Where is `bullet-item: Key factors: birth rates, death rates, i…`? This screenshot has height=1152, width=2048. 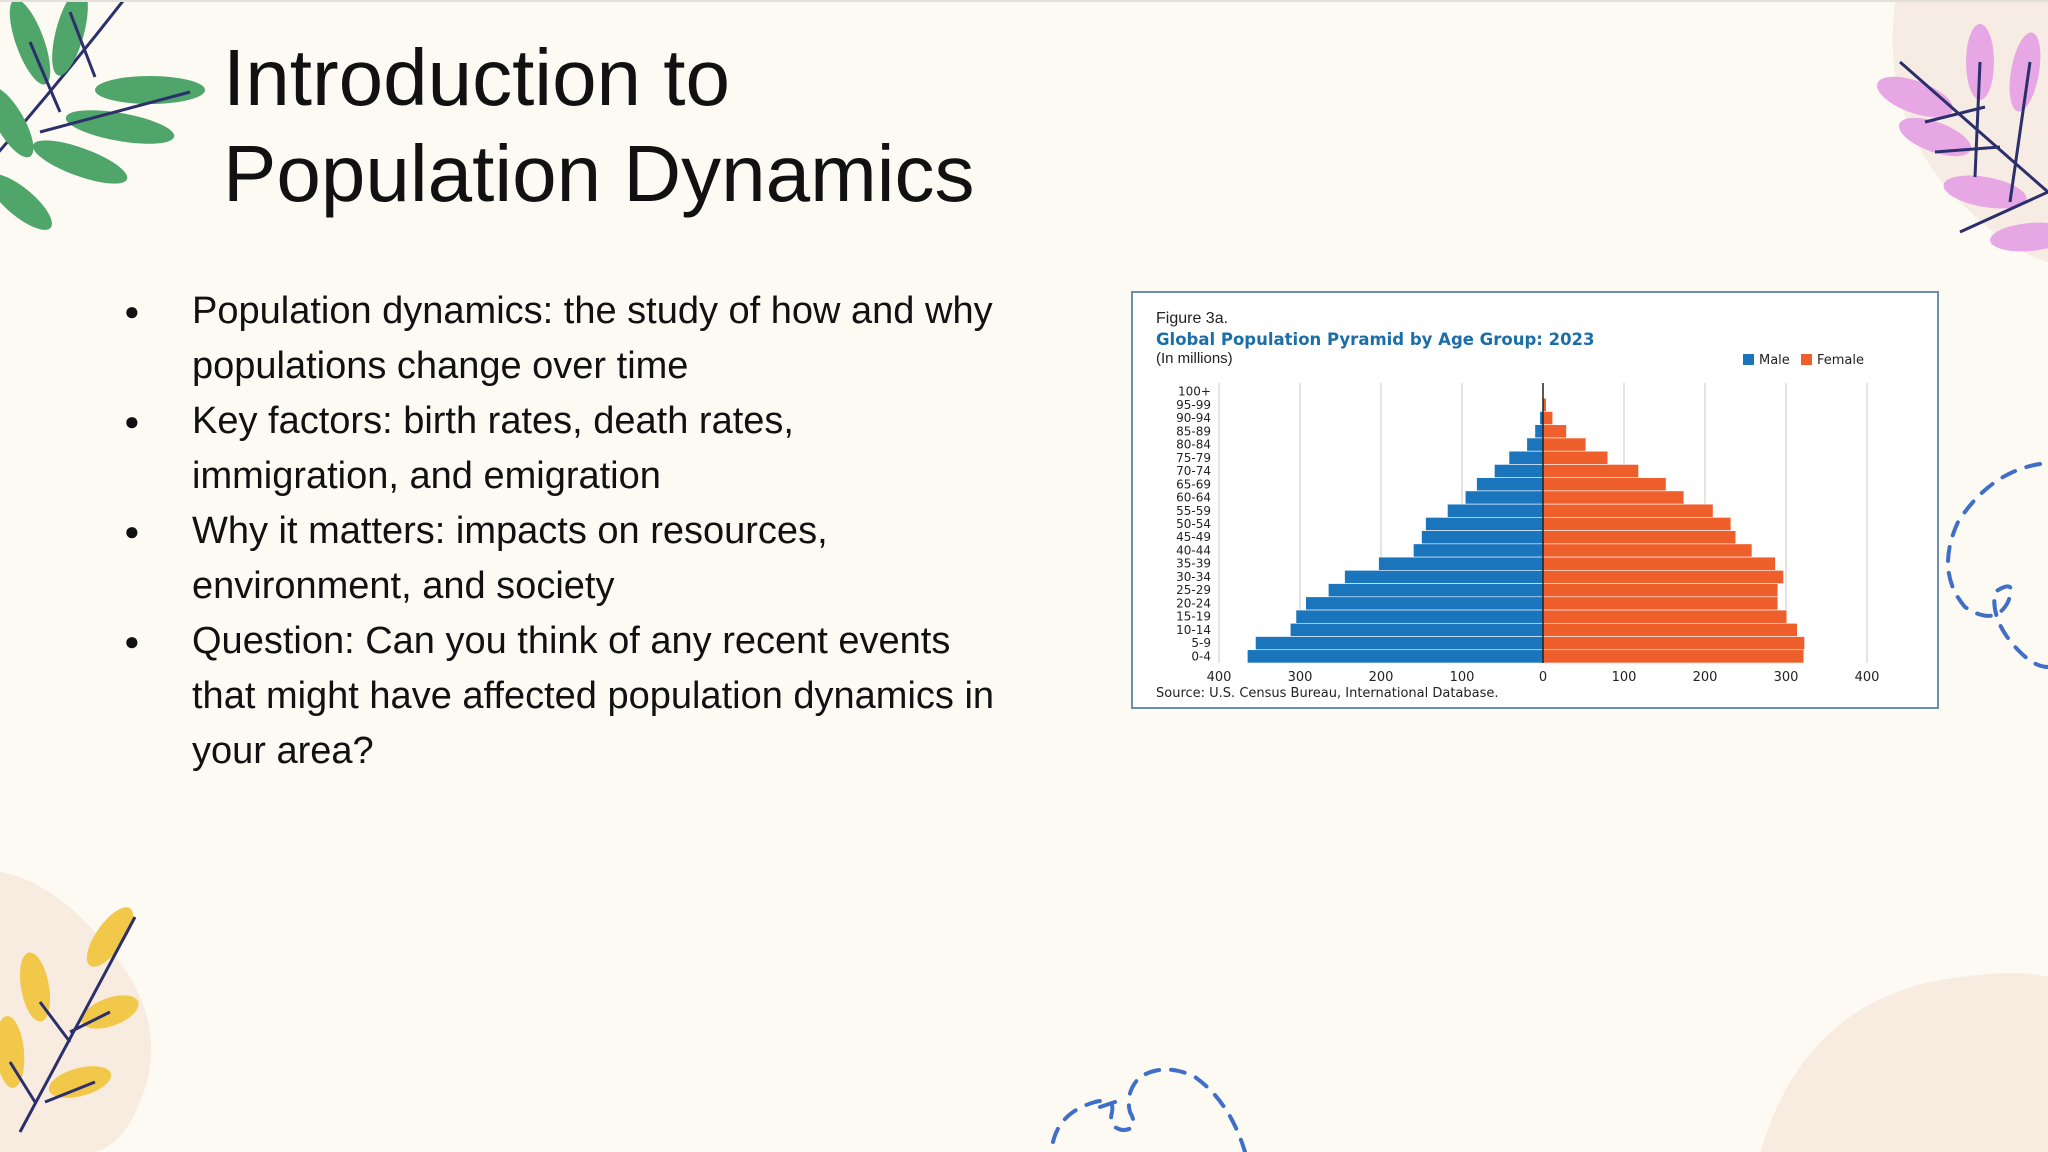 bullet-item: Key factors: birth rates, death rates, i… is located at coordinates (560, 449).